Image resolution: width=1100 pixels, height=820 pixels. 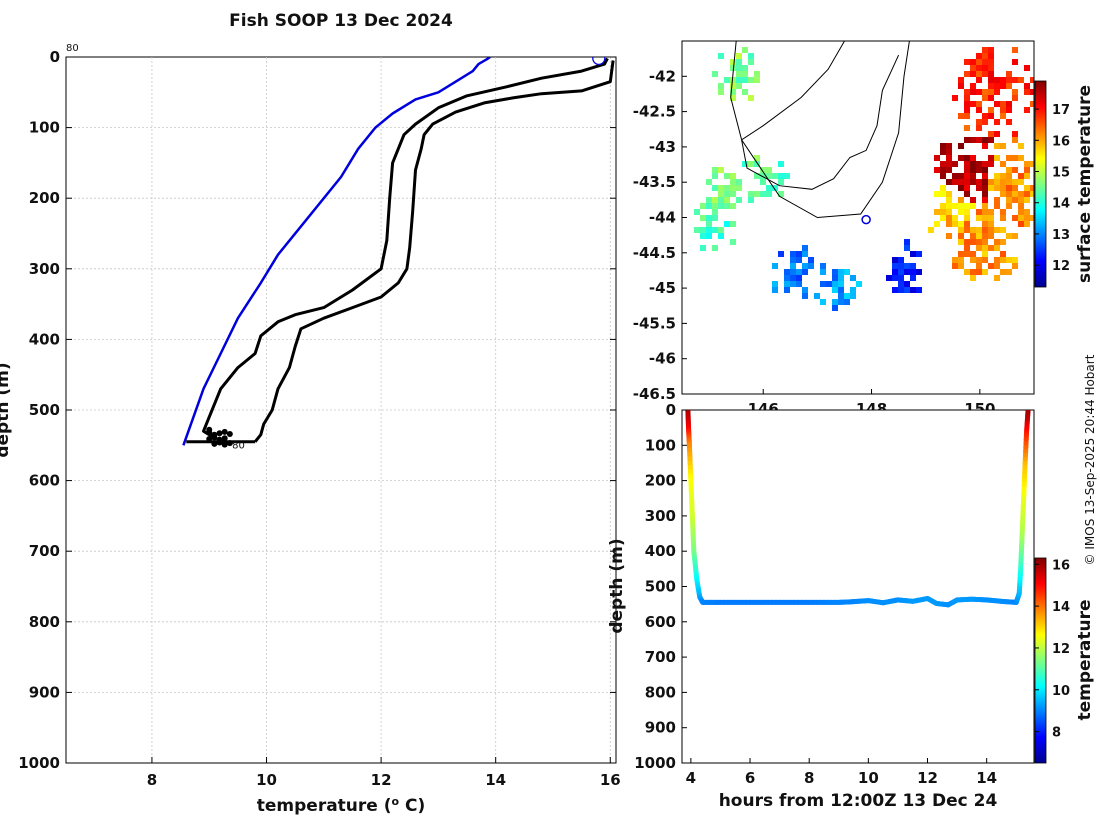 I want to click on sst-colorbar-tick-label: 14, so click(x=1061, y=204).